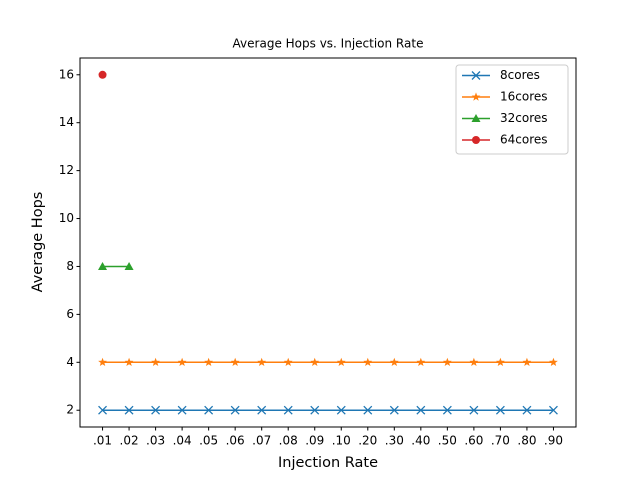 The height and width of the screenshot is (480, 640). I want to click on x-tick-label: .01, so click(102, 441).